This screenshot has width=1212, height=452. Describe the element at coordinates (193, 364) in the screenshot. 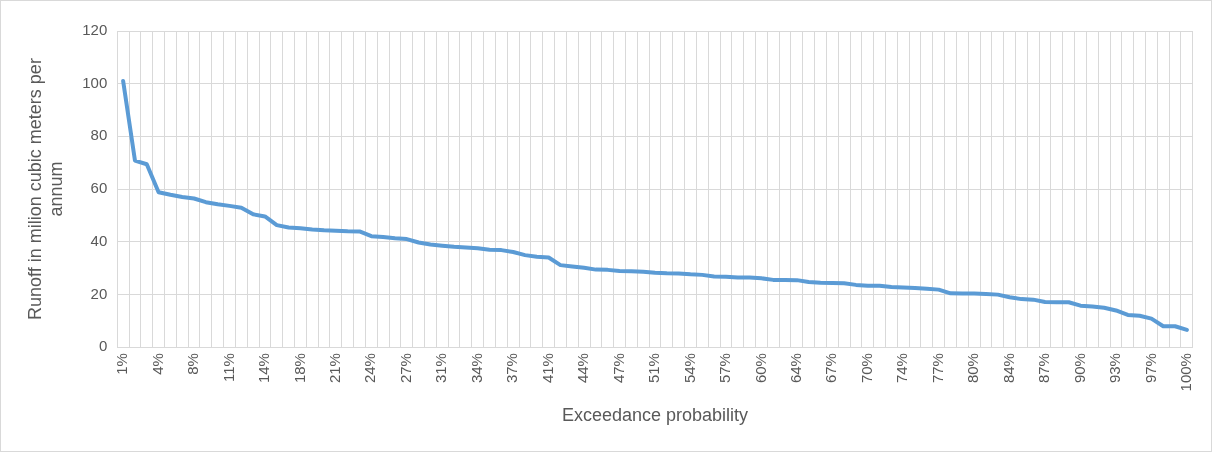

I see `x-tick-label: 8%` at that location.